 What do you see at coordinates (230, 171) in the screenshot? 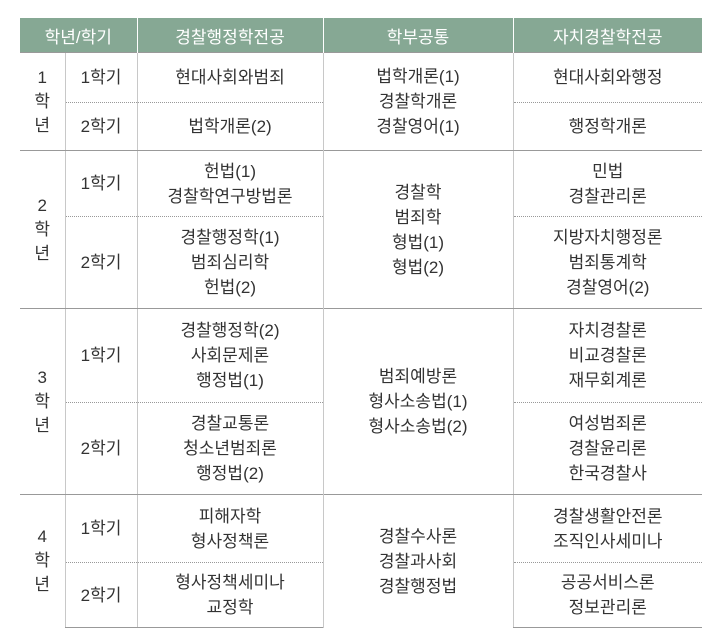
I see `cell-line: 헌법(1)` at bounding box center [230, 171].